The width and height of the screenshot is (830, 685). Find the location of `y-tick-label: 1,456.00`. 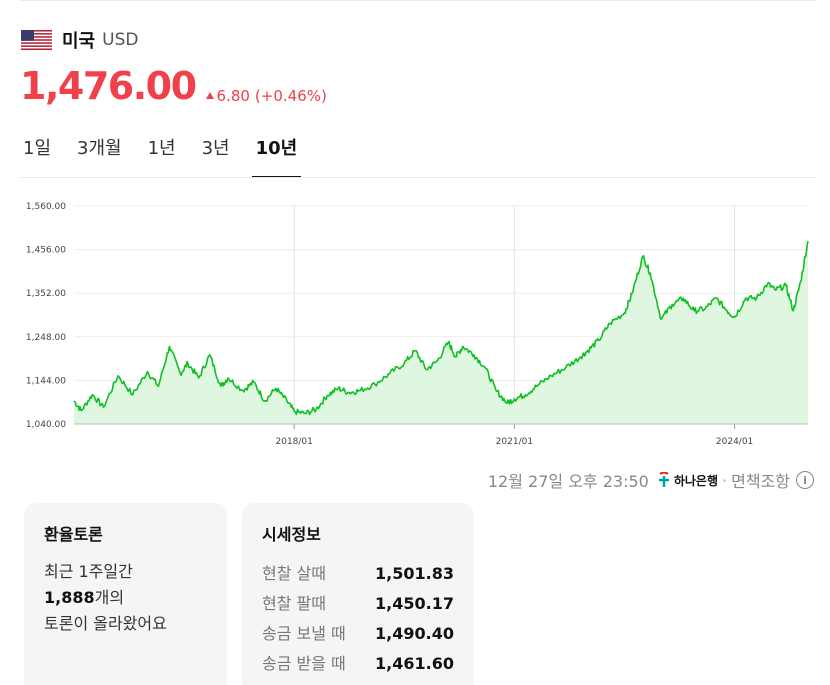

y-tick-label: 1,456.00 is located at coordinates (46, 251).